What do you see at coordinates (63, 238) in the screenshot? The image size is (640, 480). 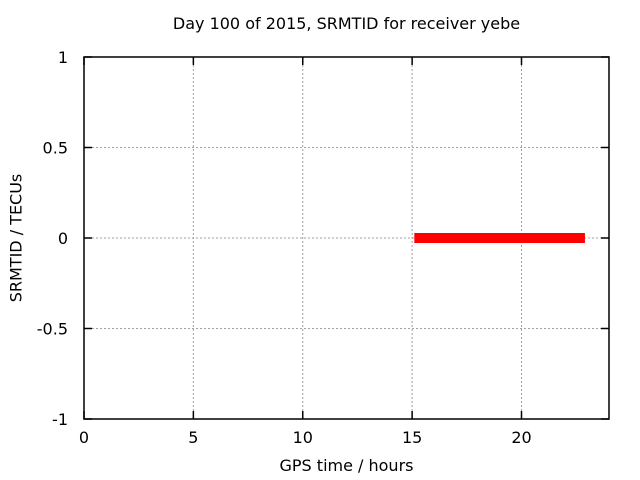 I see `y-tick-label: 0` at bounding box center [63, 238].